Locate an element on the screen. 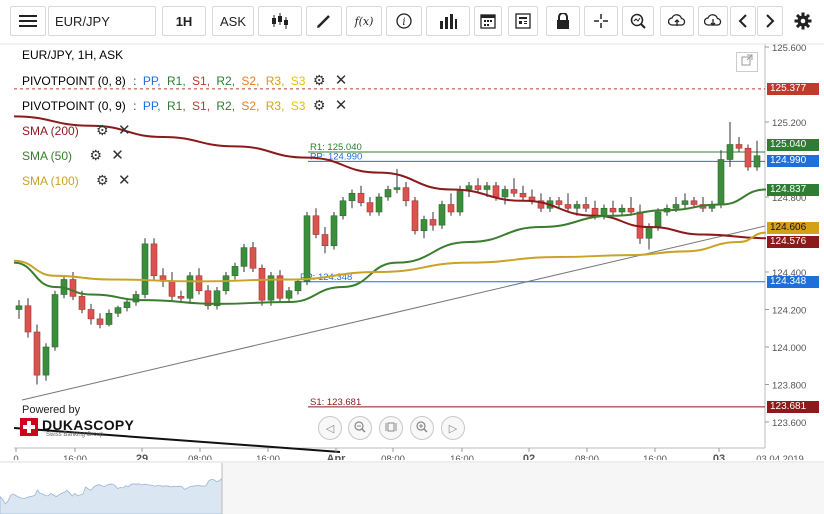  navigator is located at coordinates (412, 487).